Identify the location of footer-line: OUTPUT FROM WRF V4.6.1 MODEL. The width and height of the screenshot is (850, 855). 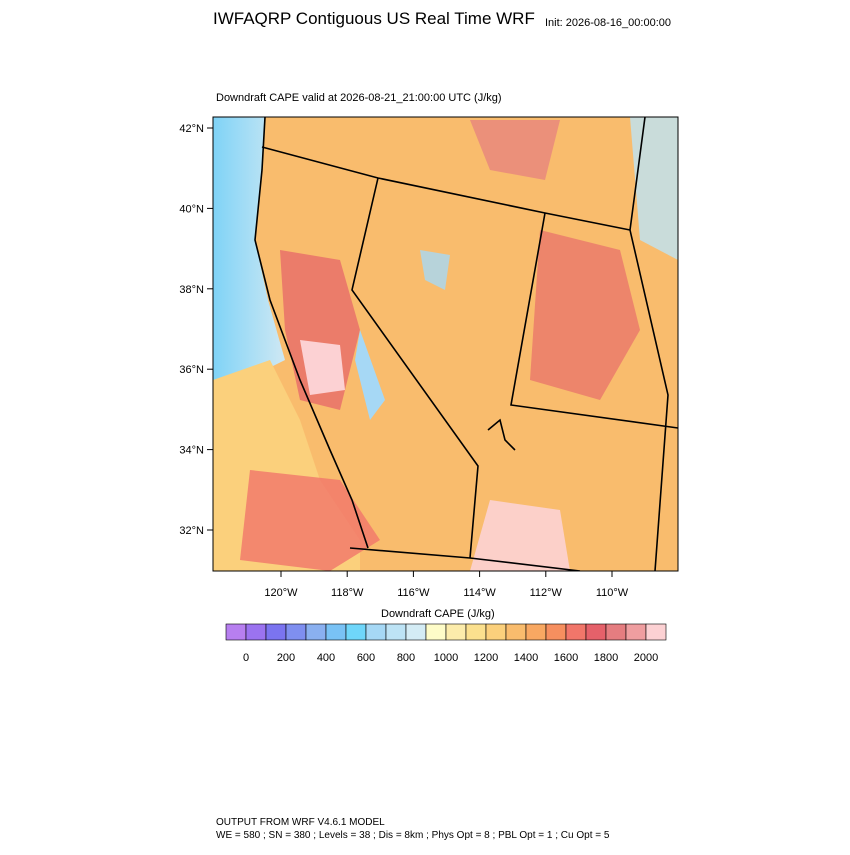
(300, 822).